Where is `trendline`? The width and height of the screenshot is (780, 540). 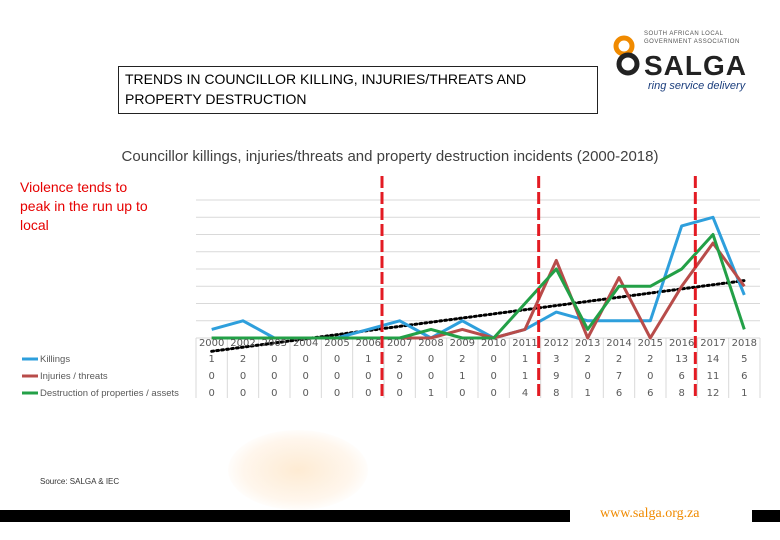 trendline is located at coordinates (478, 316).